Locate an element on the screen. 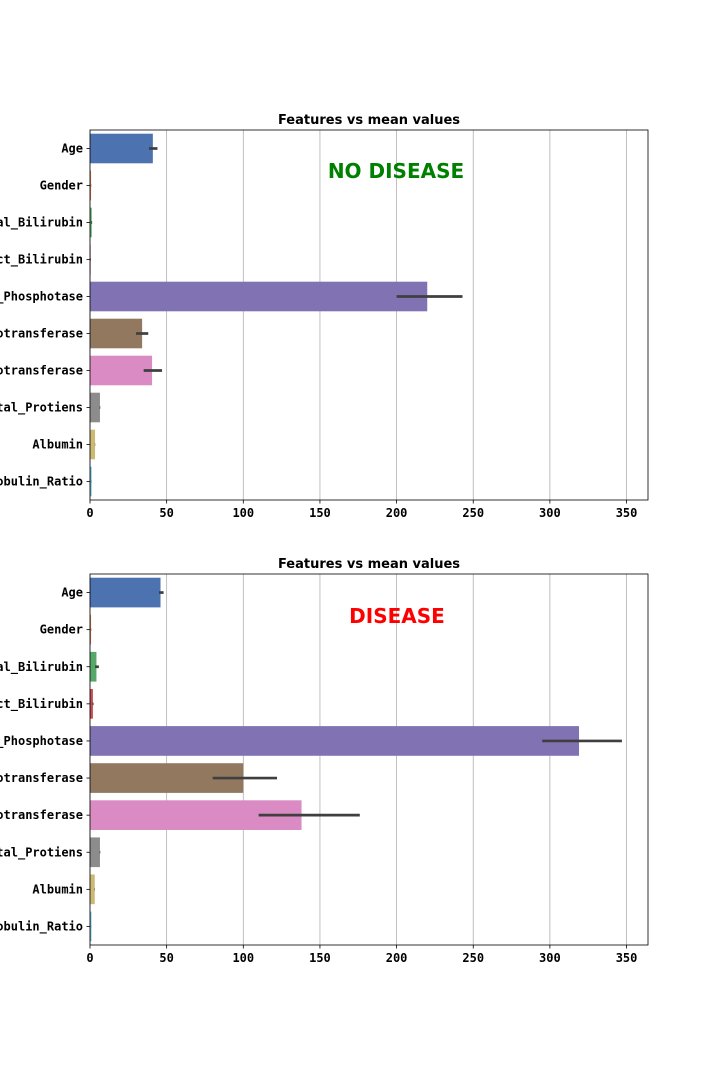 The width and height of the screenshot is (720, 1080). annotation-label: NO DISEASE is located at coordinates (396, 171).